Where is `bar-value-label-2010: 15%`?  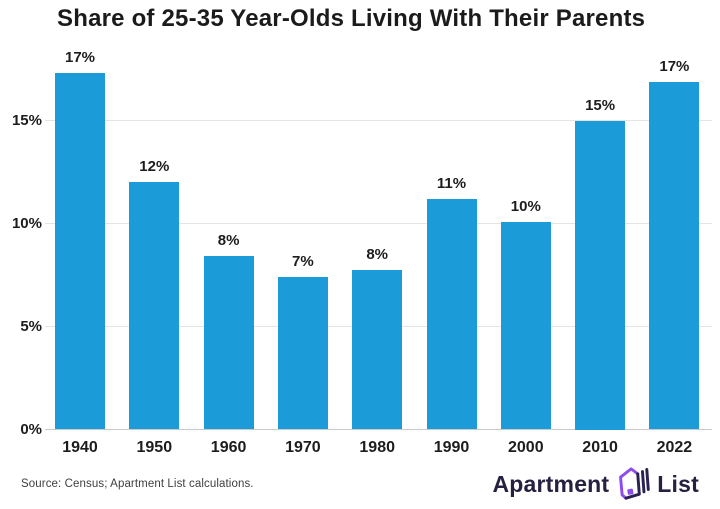
bar-value-label-2010: 15% is located at coordinates (600, 105).